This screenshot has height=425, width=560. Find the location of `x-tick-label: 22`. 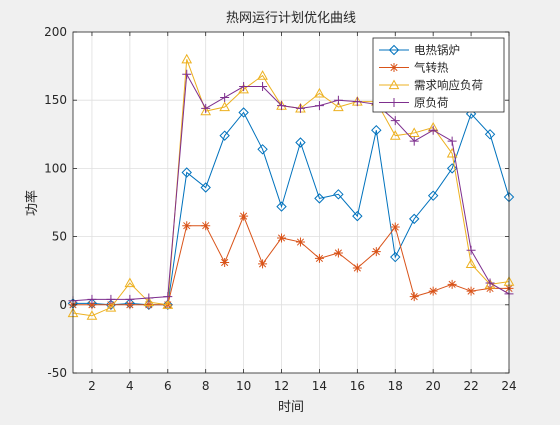

x-tick-label: 22 is located at coordinates (470, 386).